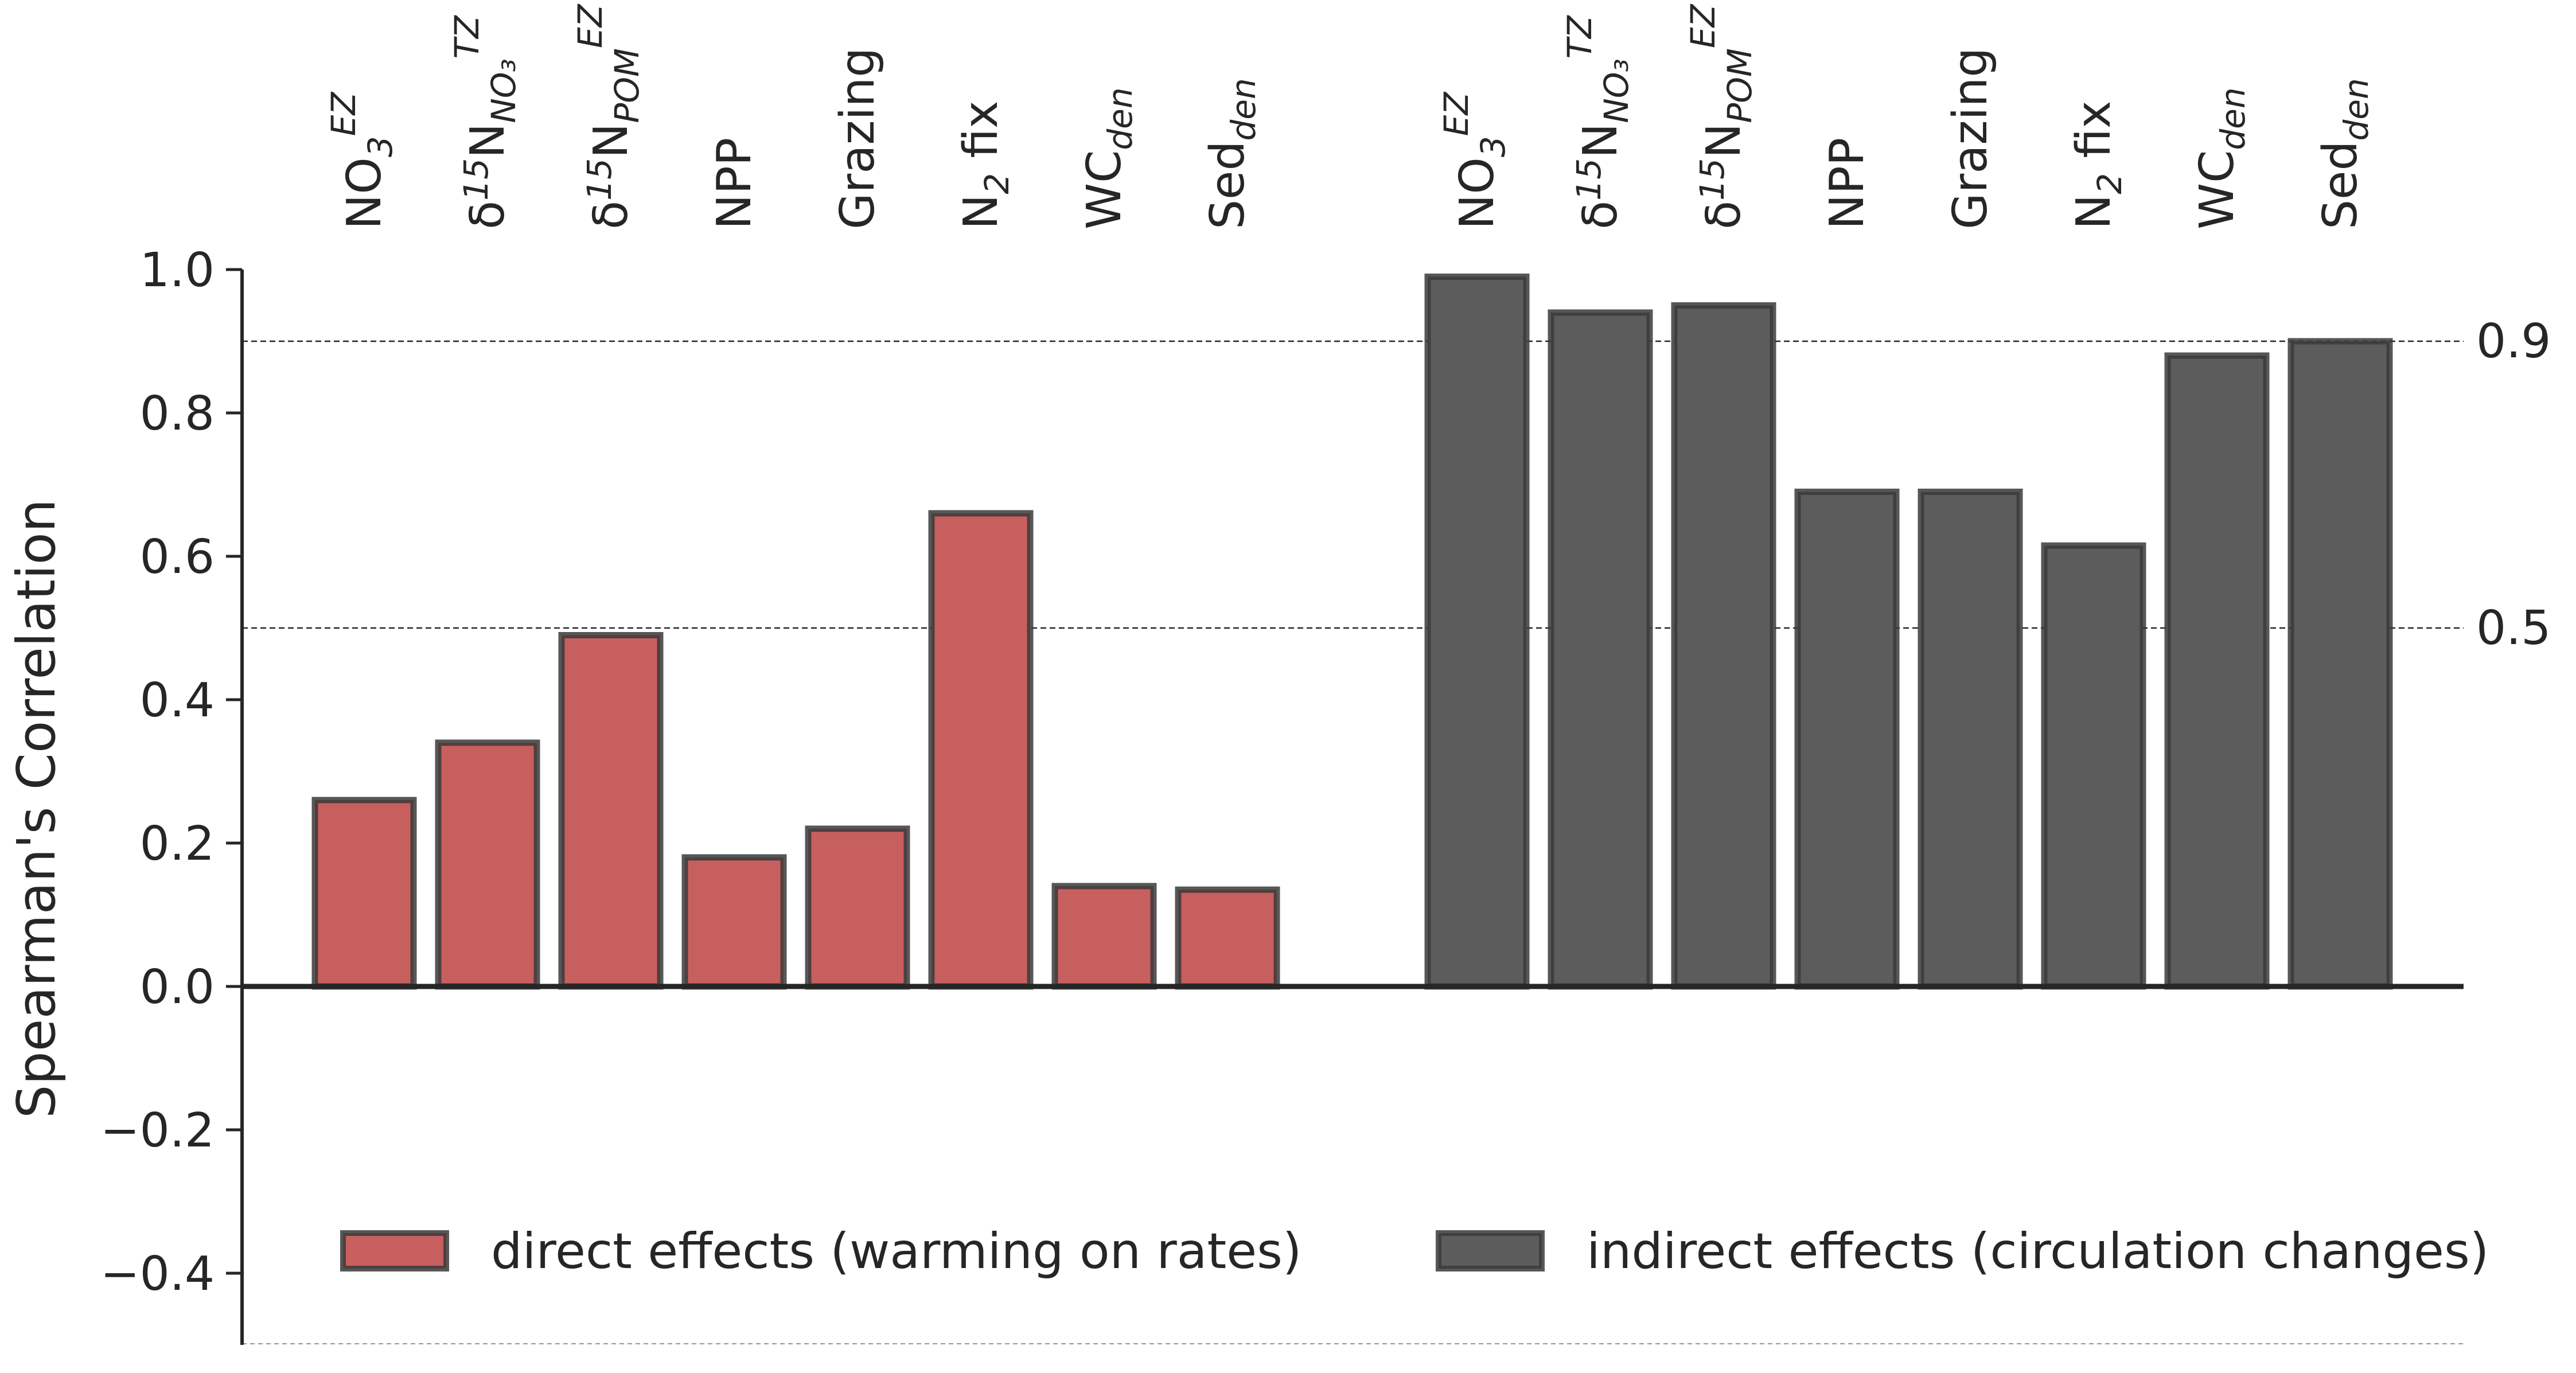 The image size is (2576, 1373). What do you see at coordinates (36, 808) in the screenshot?
I see `y-axis-title: Spearman's Correlation` at bounding box center [36, 808].